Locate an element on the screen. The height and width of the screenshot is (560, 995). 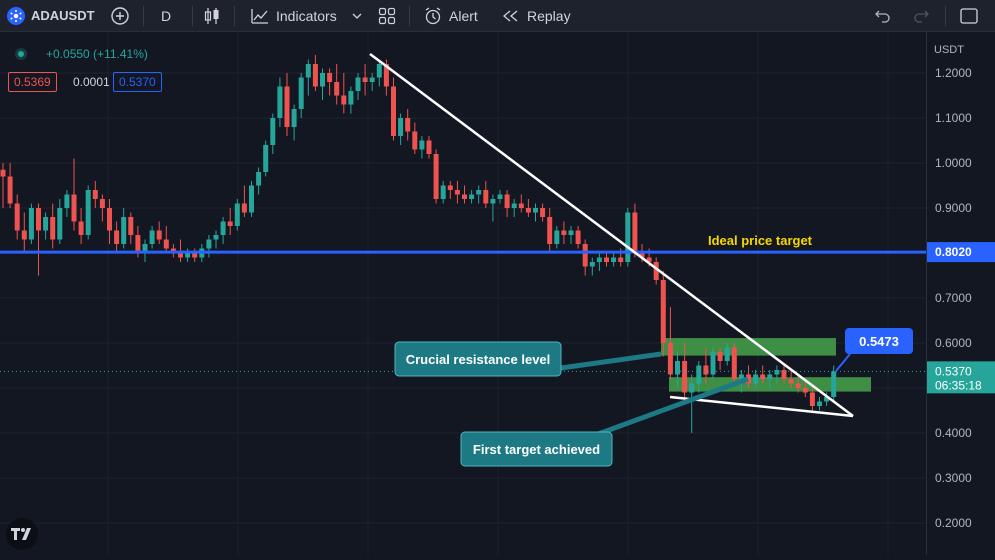
first-target-label: First target achieved is located at coordinates (536, 449).